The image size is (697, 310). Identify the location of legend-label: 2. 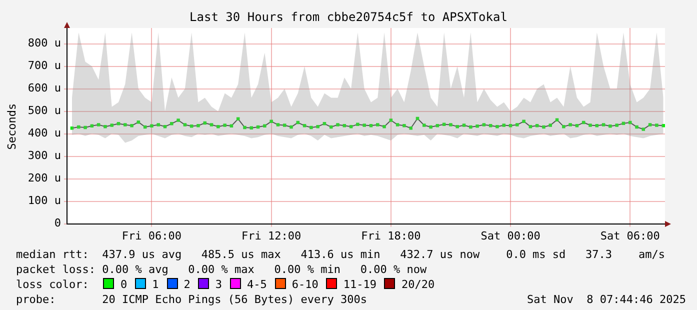
(187, 284).